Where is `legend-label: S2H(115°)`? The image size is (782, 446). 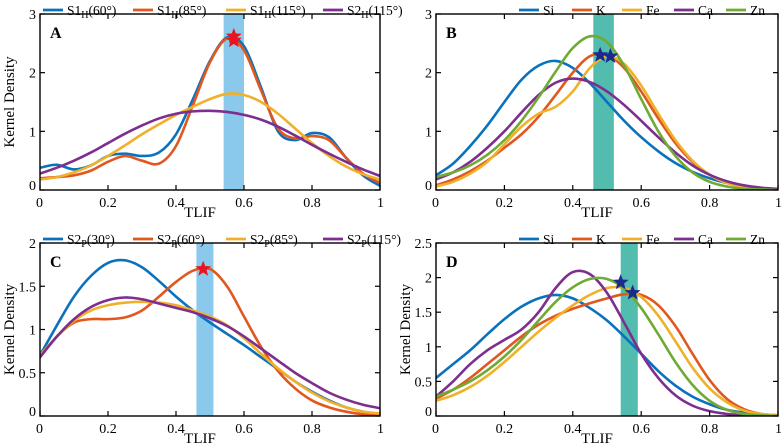 legend-label: S2H(115°) is located at coordinates (375, 12).